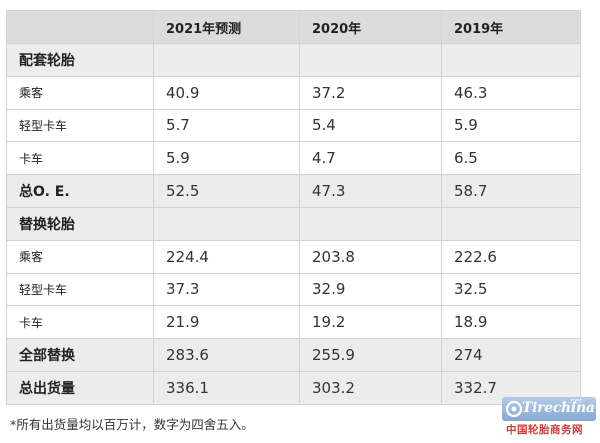 This screenshot has width=600, height=443. Describe the element at coordinates (511, 289) in the screenshot. I see `cell: 32.5` at that location.